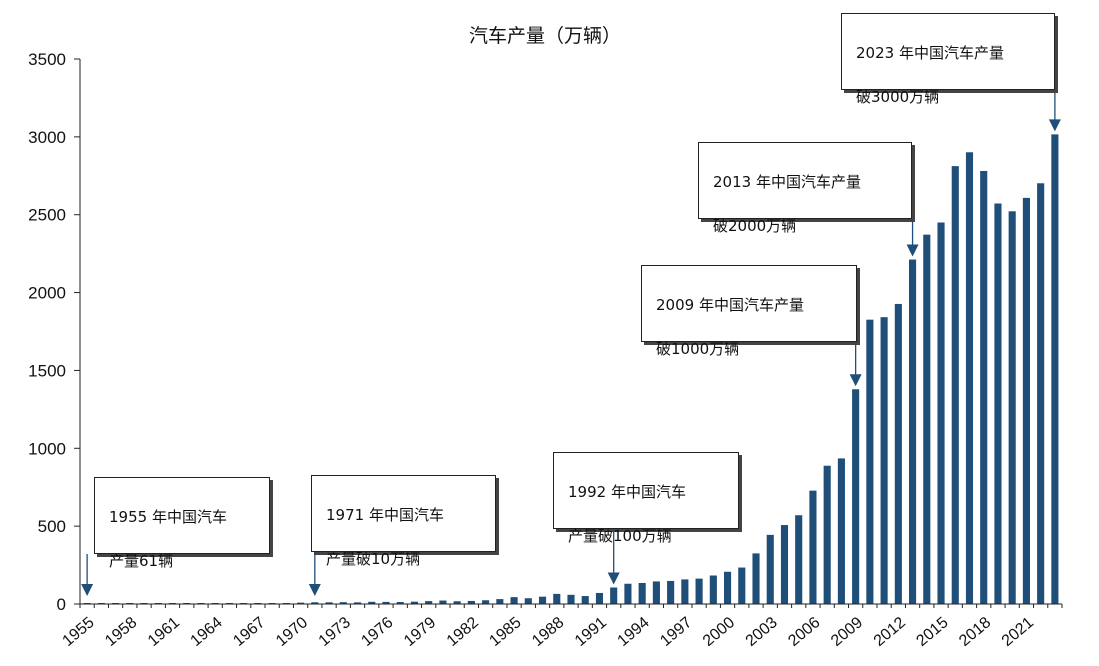 Image resolution: width=1099 pixels, height=666 pixels. What do you see at coordinates (941, 413) in the screenshot?
I see `bar-2015` at bounding box center [941, 413].